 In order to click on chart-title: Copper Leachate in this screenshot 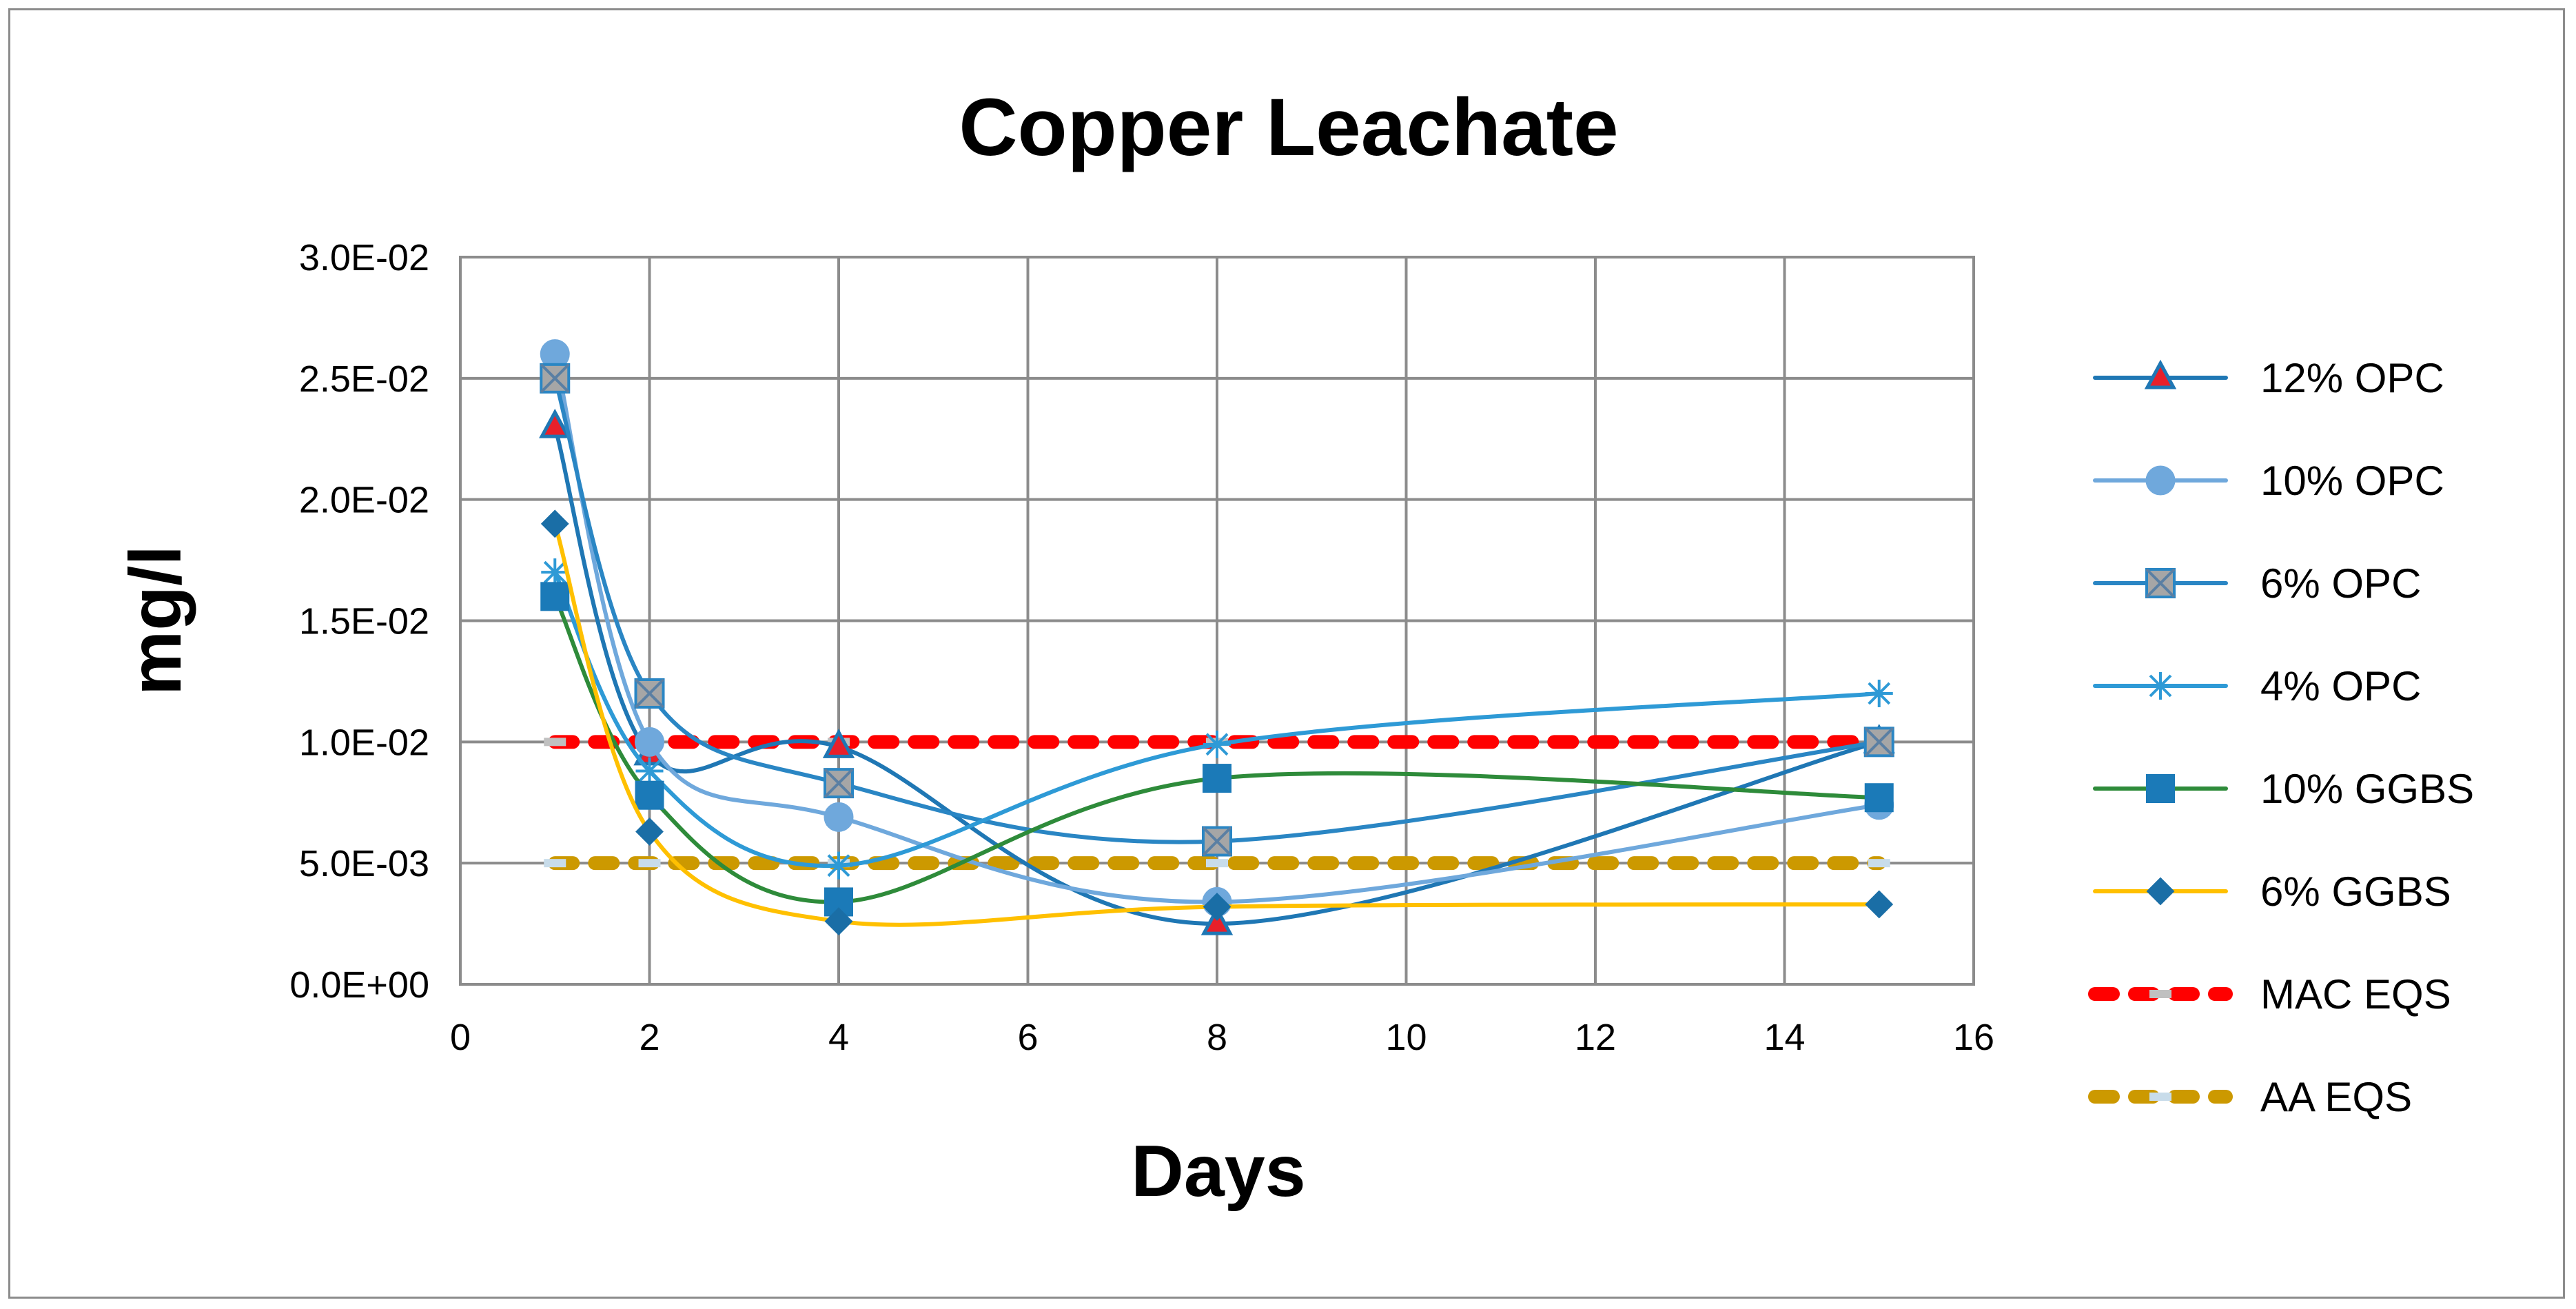, I will do `click(1288, 127)`.